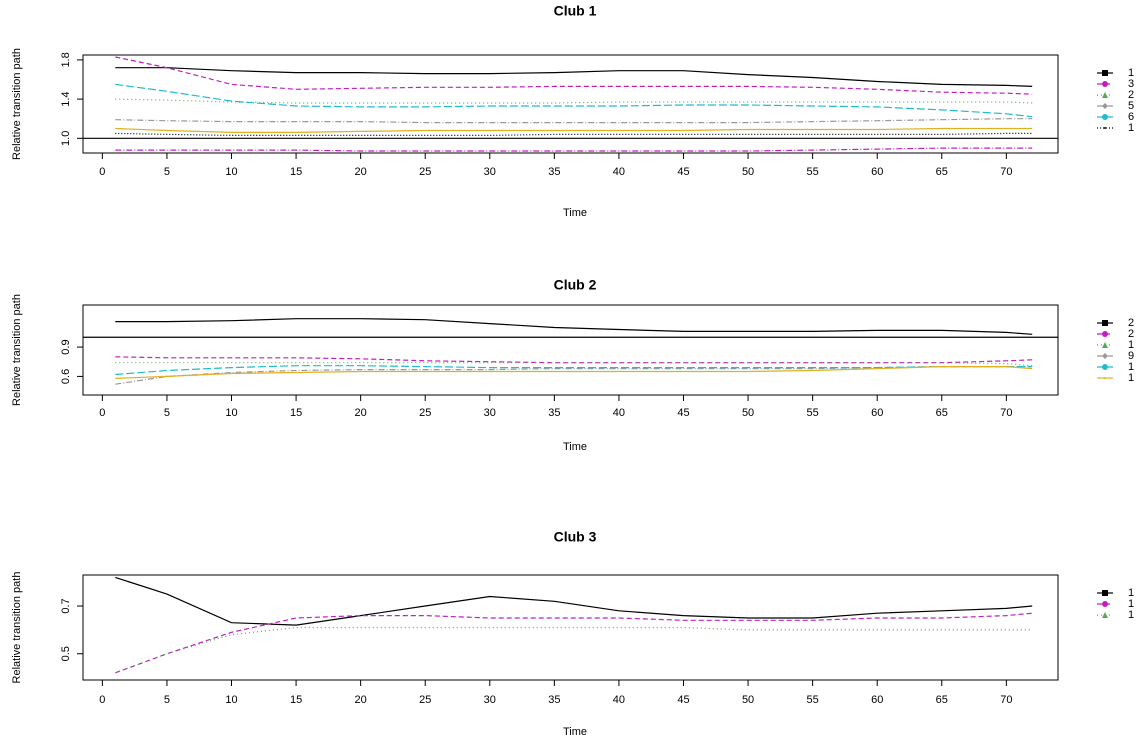 The width and height of the screenshot is (1136, 739). What do you see at coordinates (66, 376) in the screenshot?
I see `y-tick-label: 0.6` at bounding box center [66, 376].